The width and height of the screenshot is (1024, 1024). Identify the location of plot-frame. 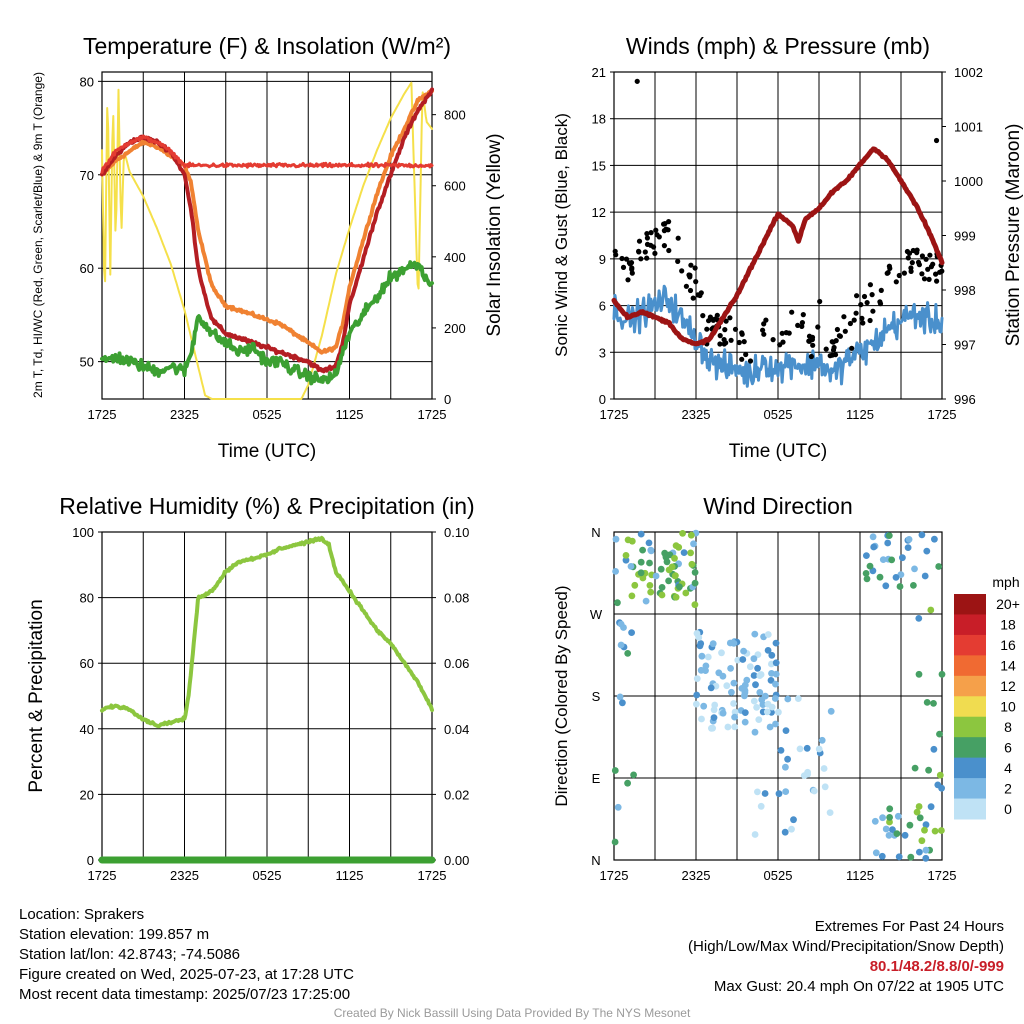
(778, 696).